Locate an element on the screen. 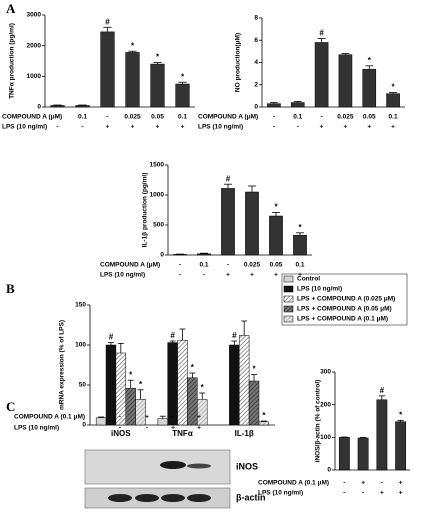 This screenshot has height=519, width=421. legend is located at coordinates (344, 299).